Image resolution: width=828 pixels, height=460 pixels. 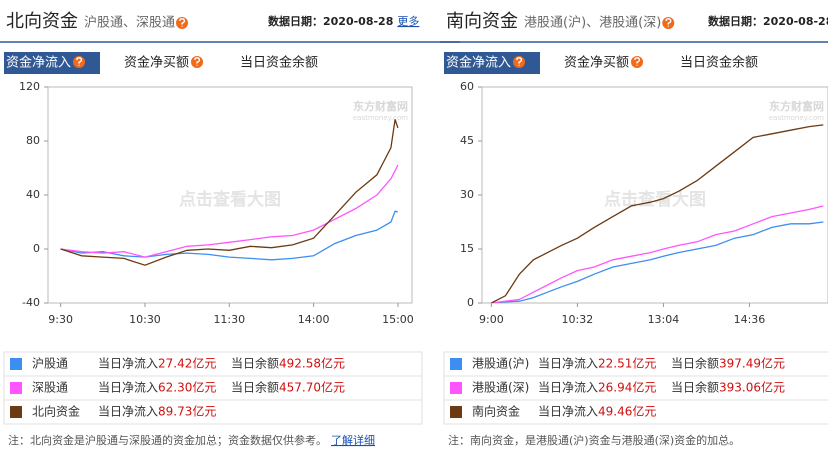 I want to click on legend-name: 沪股通, so click(x=50, y=364).